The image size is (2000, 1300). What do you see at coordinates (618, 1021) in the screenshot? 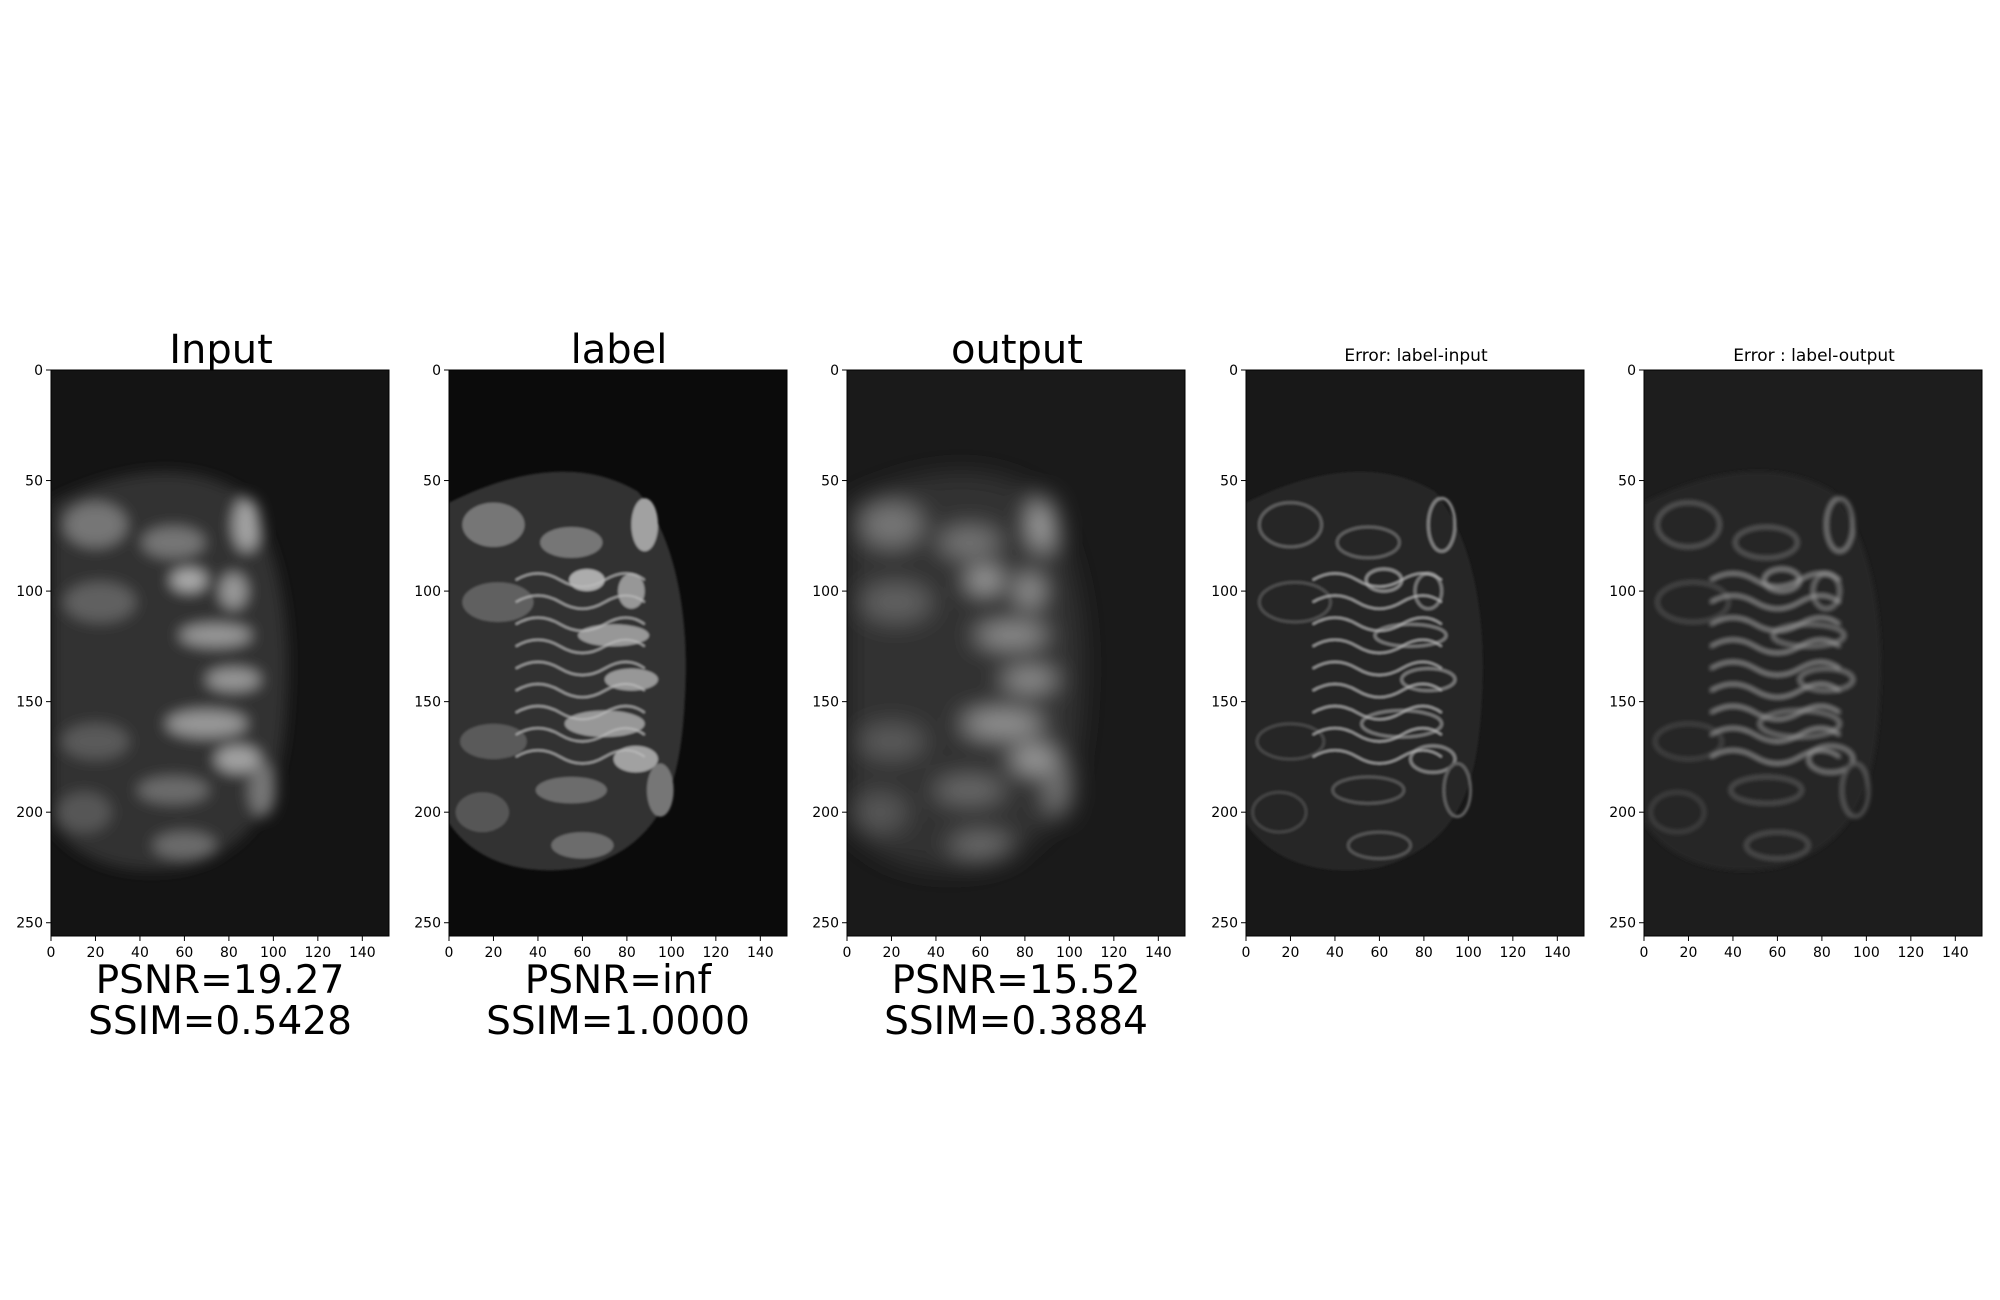
I see `ssim-label: SSIM=1.0000` at bounding box center [618, 1021].